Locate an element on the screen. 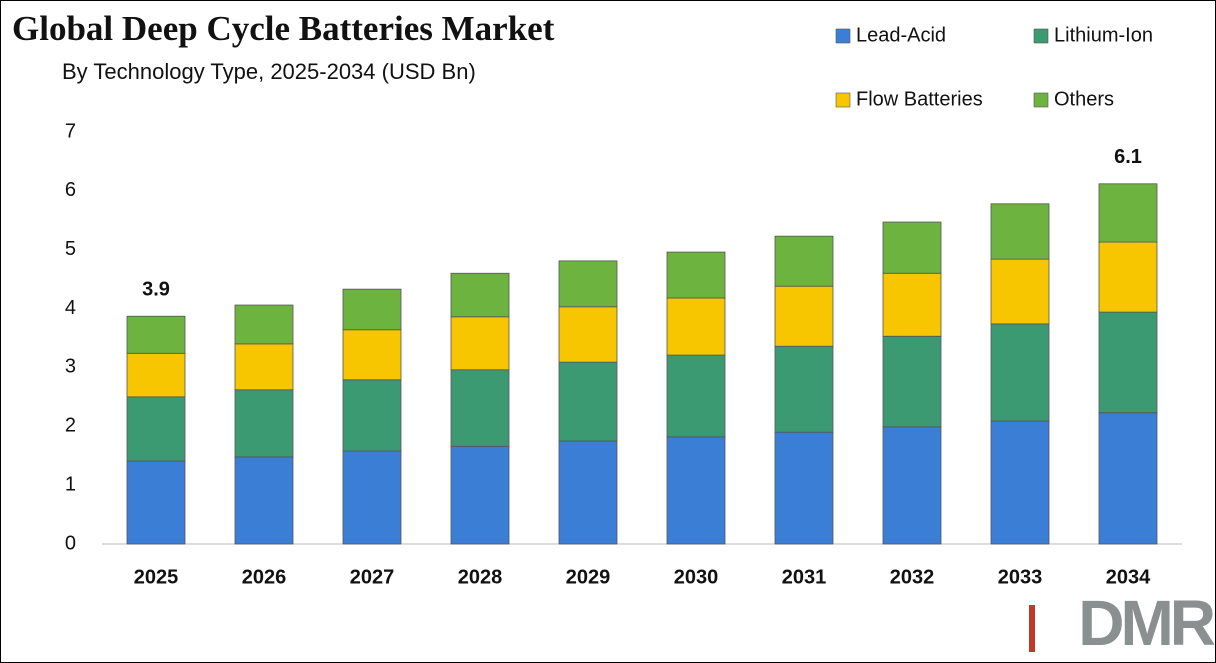  y-tick-label: 5 is located at coordinates (70, 249).